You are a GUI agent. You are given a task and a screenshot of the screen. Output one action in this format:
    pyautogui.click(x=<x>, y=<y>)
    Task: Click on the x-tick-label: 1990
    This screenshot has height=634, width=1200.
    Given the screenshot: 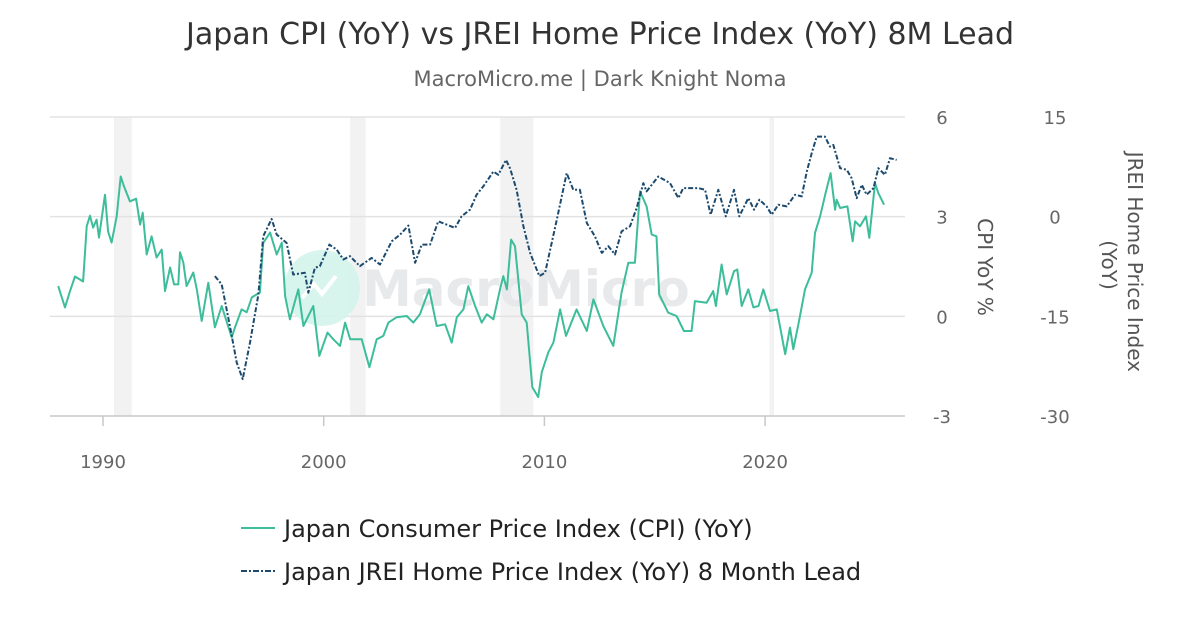 What is the action you would take?
    pyautogui.click(x=103, y=462)
    